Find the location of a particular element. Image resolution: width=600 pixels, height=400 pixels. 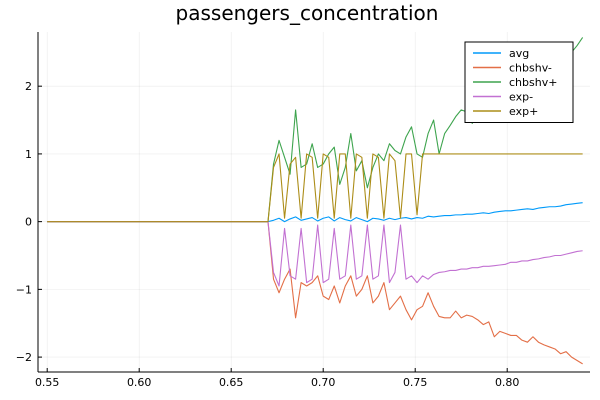

x-tick-label: 0.60 is located at coordinates (139, 382).